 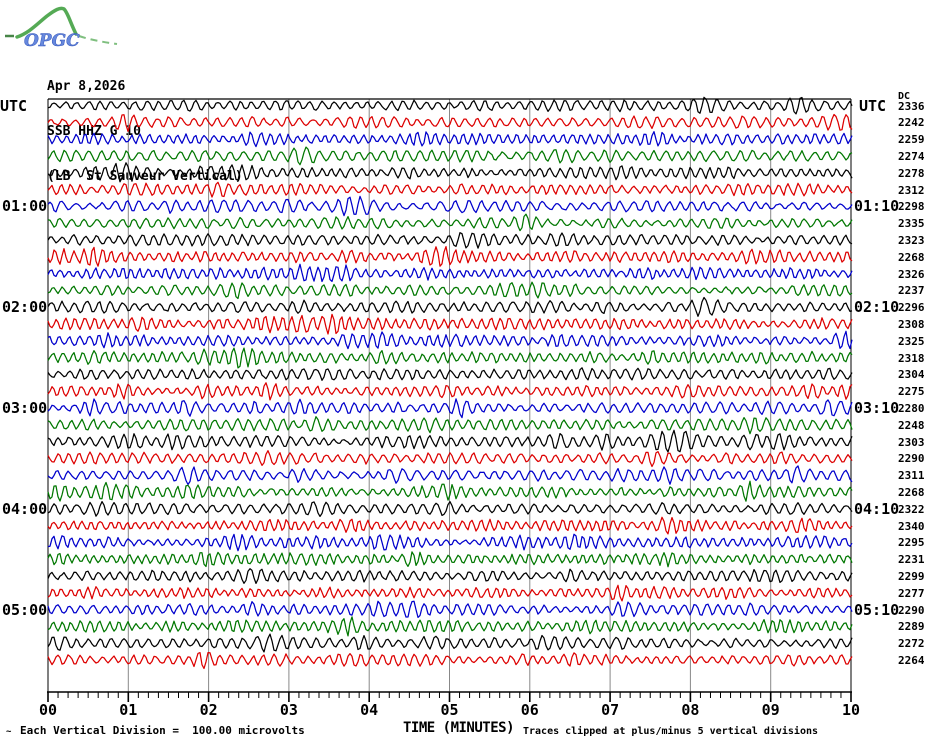 I want to click on dc-value: 2231, so click(x=911, y=560).